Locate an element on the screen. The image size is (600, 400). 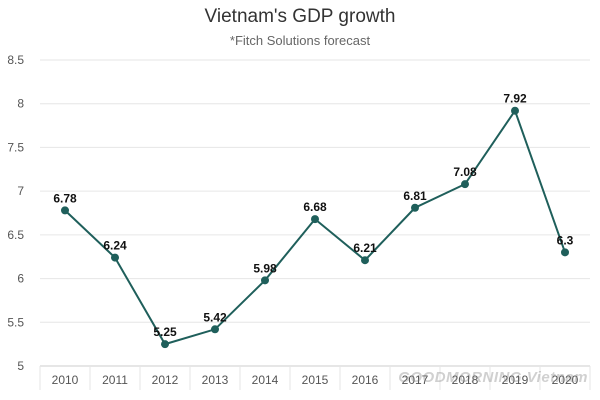
y-tick-label: 5 is located at coordinates (20, 366).